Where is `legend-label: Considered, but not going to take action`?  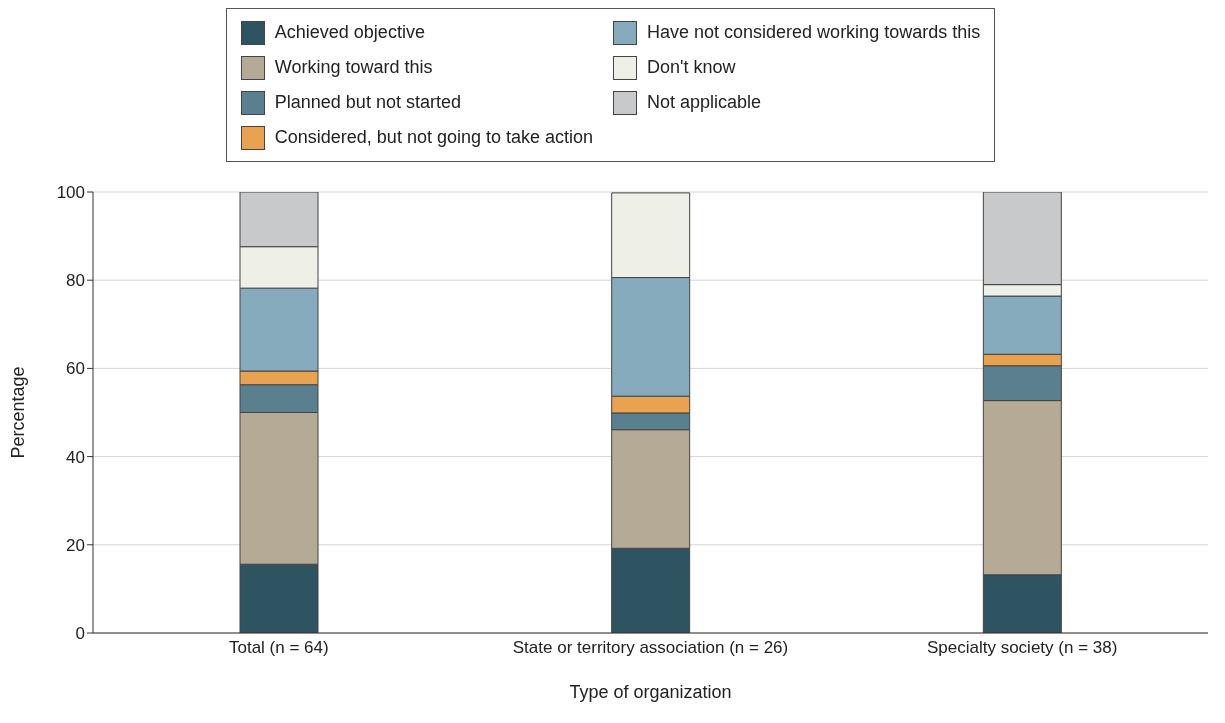
legend-label: Considered, but not going to take action is located at coordinates (434, 137).